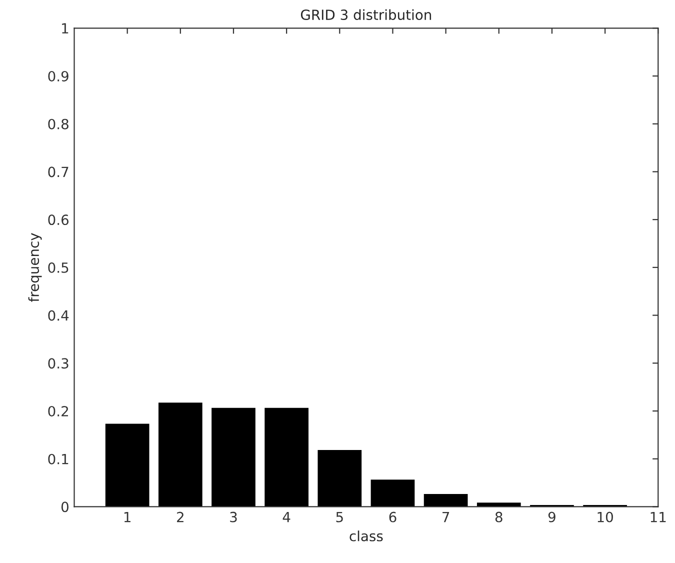 The image size is (675, 563). I want to click on y-tick-label: 0.5, so click(58, 267).